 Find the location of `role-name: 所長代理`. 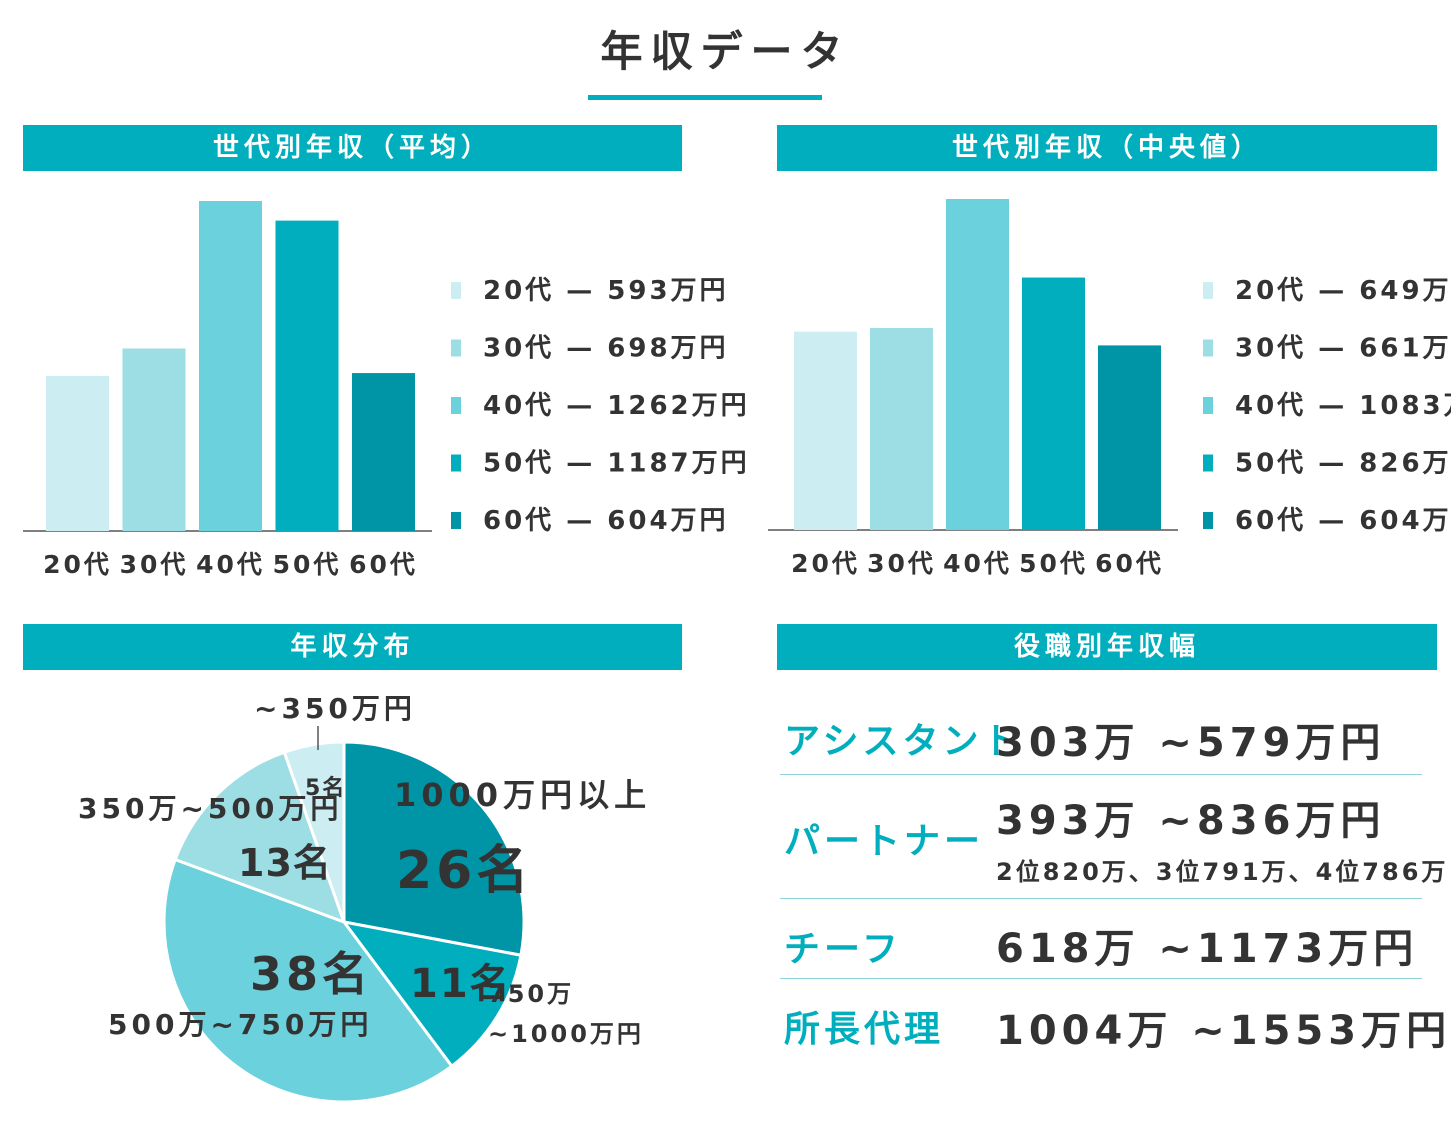

role-name: 所長代理 is located at coordinates (864, 1029).